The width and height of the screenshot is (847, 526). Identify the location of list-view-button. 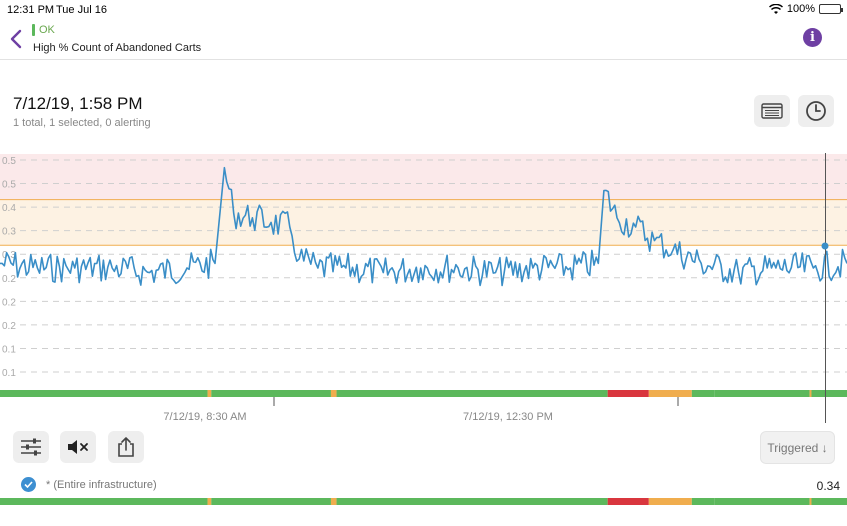
(772, 111).